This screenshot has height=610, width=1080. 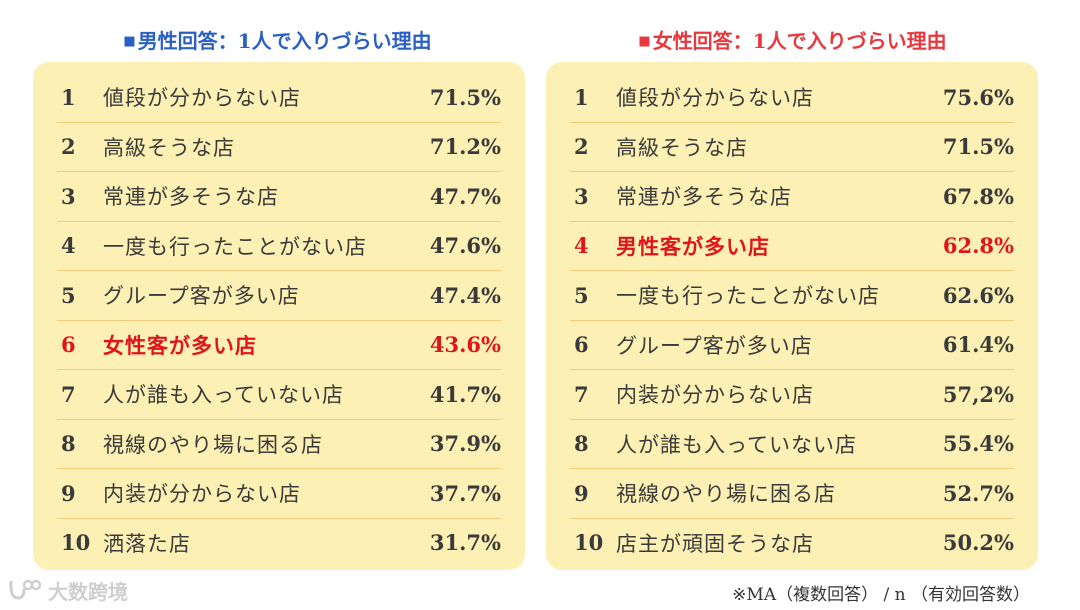 I want to click on ranking-row: 2 高級そうな店 71.5%, so click(x=792, y=147).